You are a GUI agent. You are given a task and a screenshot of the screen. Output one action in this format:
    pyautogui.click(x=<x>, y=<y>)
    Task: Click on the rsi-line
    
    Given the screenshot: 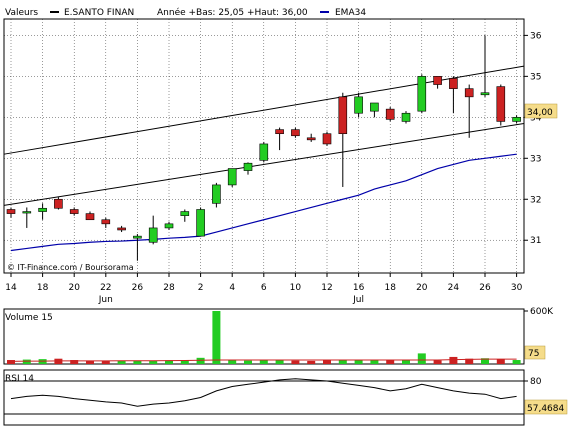 What is the action you would take?
    pyautogui.click(x=263, y=392)
    